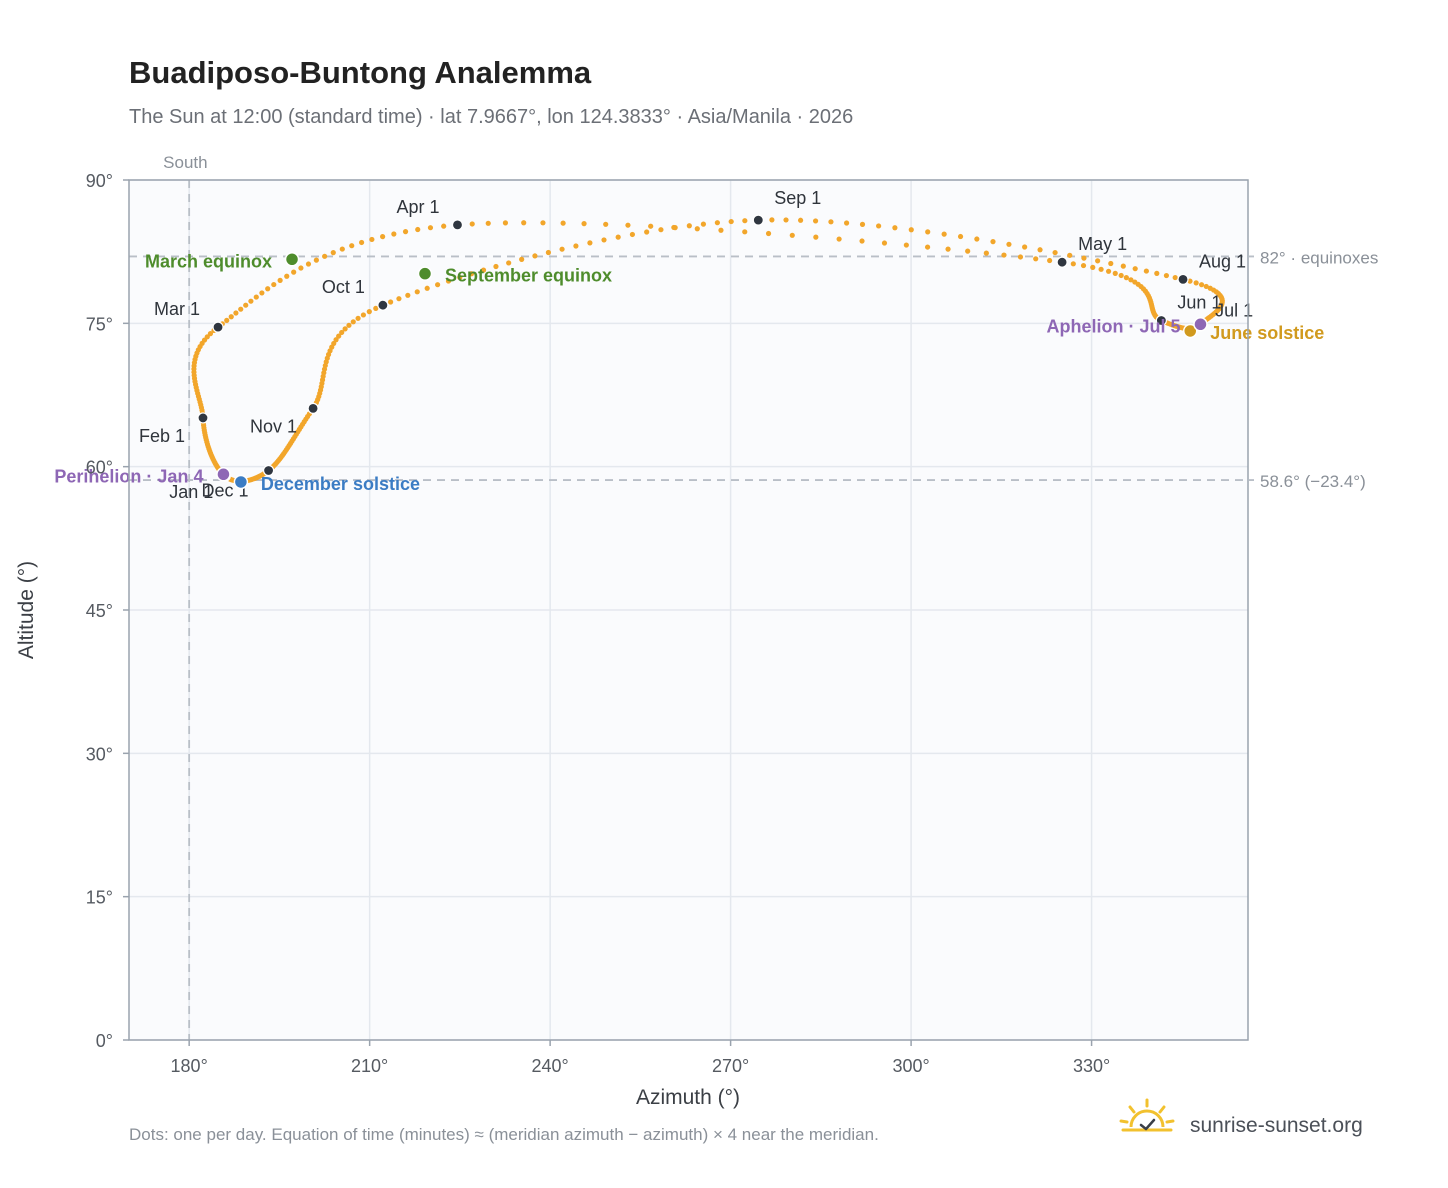  Describe the element at coordinates (1267, 333) in the screenshot. I see `event-label: June solstice` at that location.